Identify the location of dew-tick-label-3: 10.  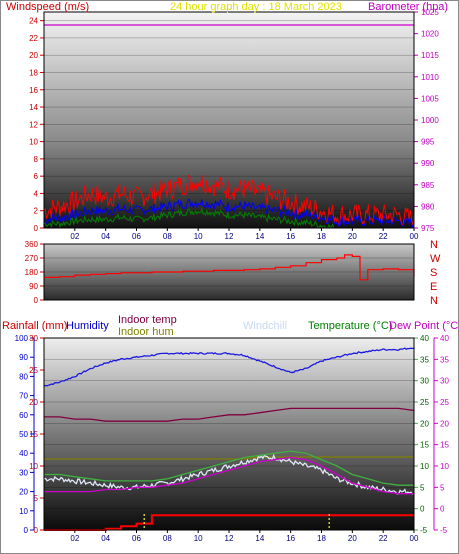
(444, 466).